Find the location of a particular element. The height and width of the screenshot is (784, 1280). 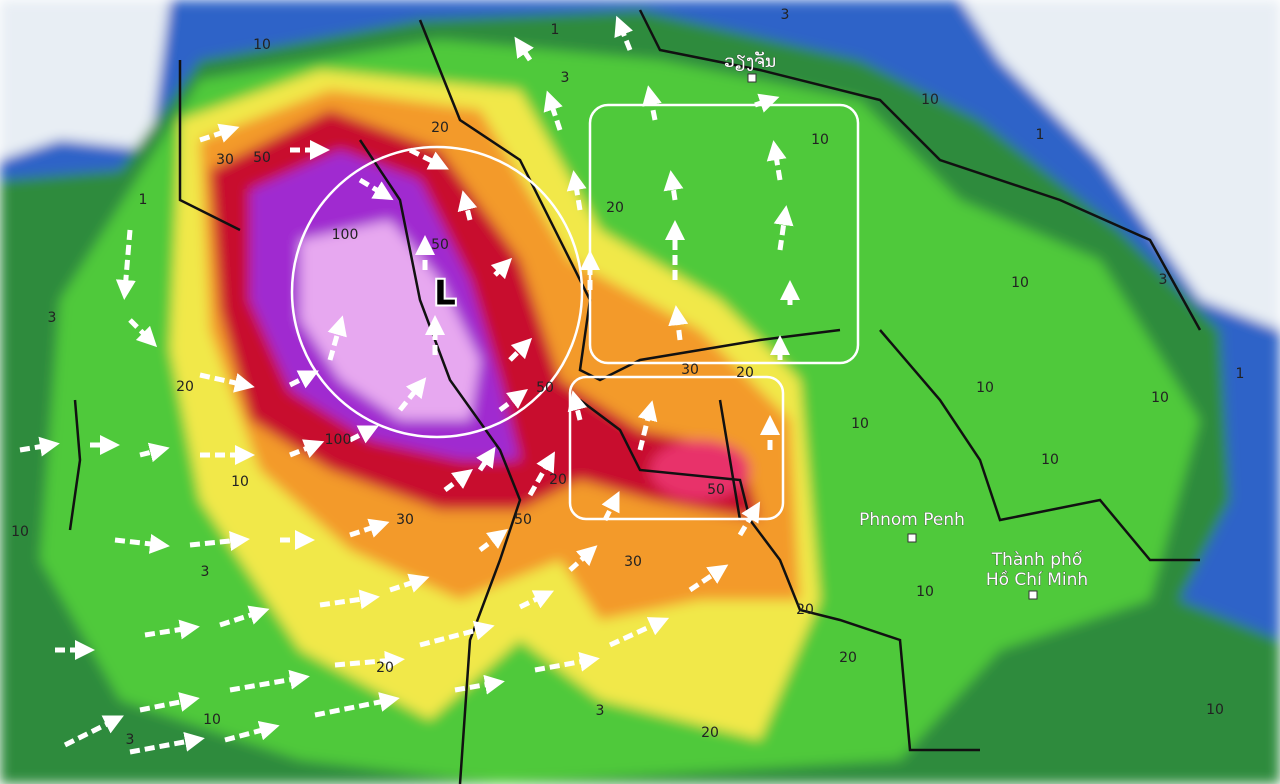

place-label: ວຽງຈັນ is located at coordinates (750, 61).